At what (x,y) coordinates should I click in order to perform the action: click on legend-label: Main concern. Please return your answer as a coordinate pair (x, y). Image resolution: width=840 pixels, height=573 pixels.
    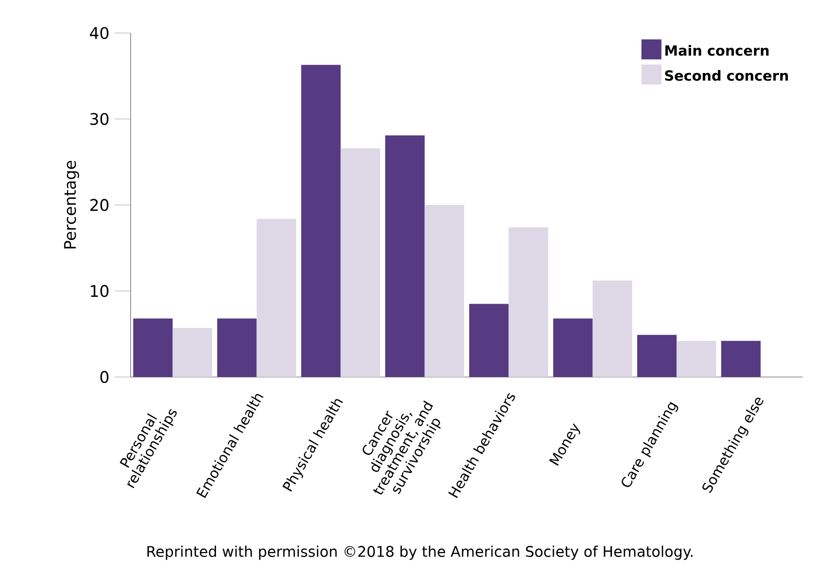
    Looking at the image, I should click on (717, 50).